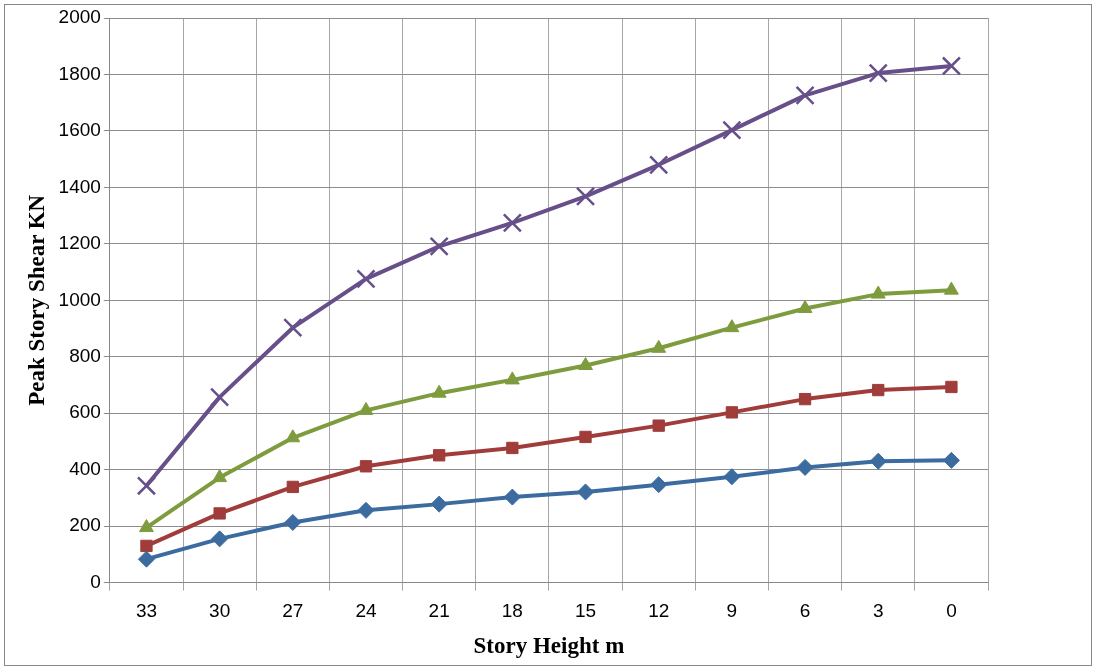 The image size is (1098, 671). Describe the element at coordinates (439, 611) in the screenshot. I see `x-tick-label: 21` at that location.